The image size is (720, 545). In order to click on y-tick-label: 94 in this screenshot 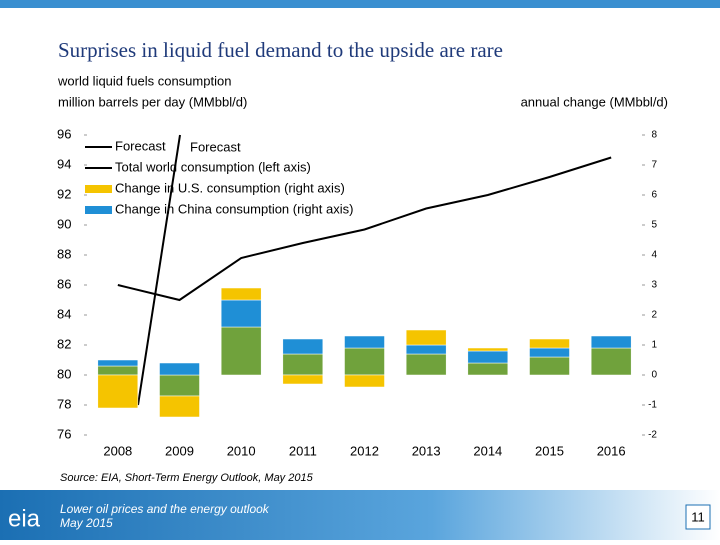, I will do `click(64, 163)`.